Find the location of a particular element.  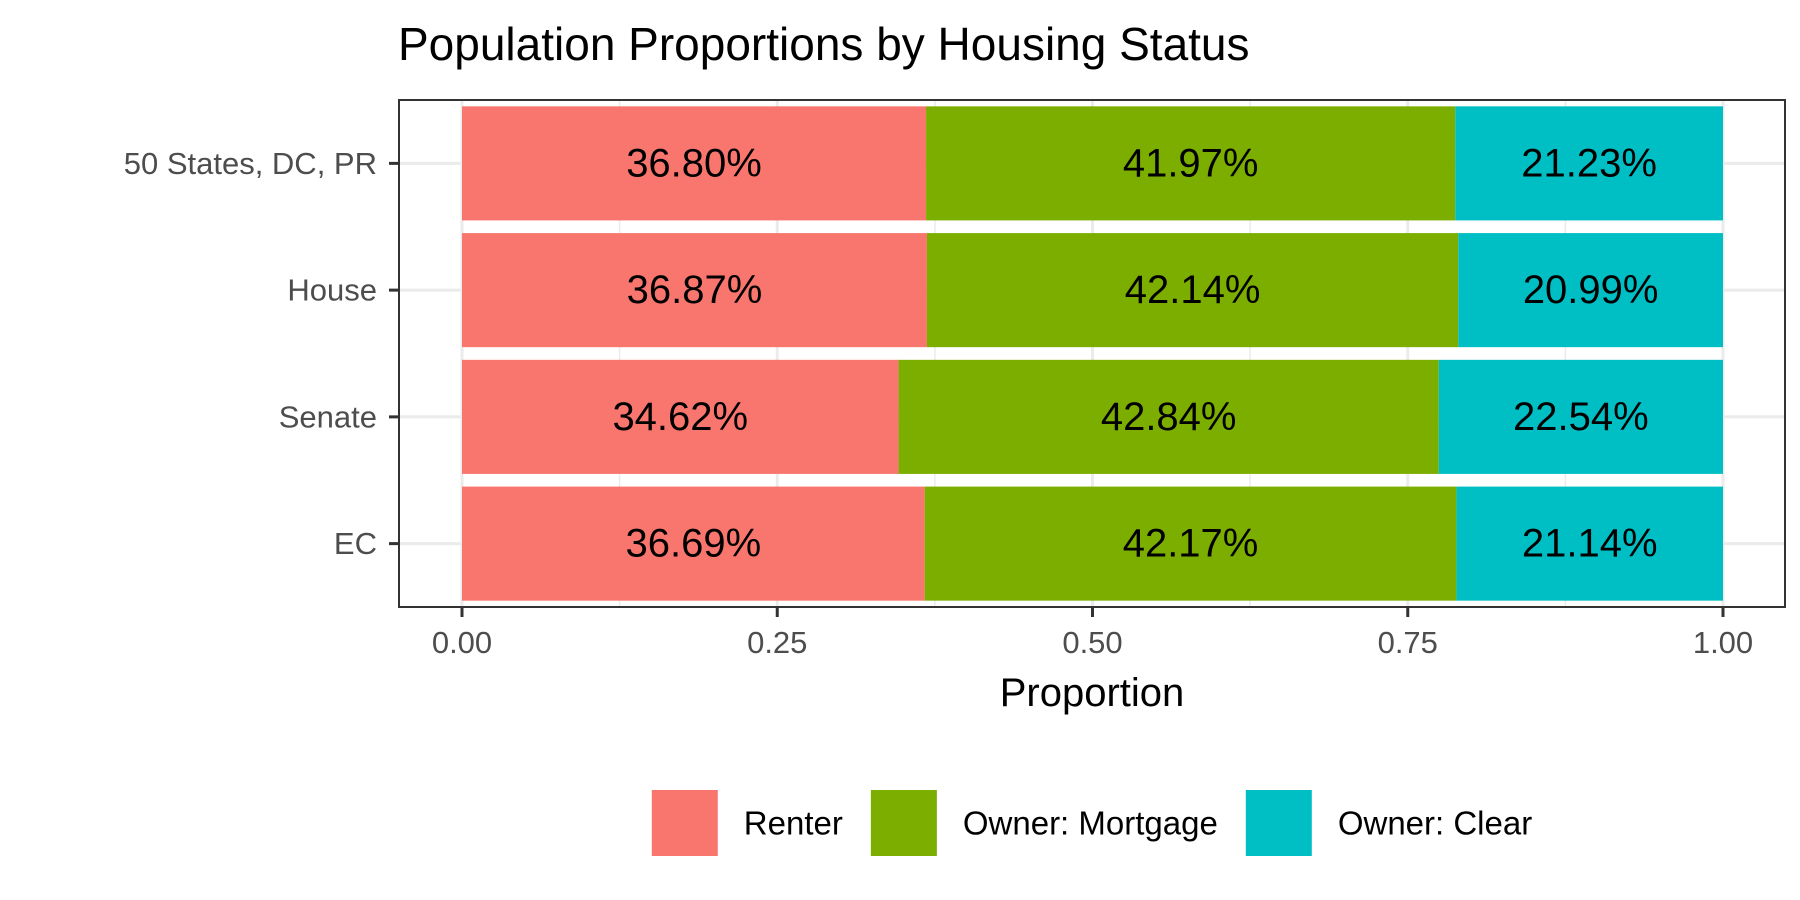

legend: Renter Owner: Mortgage Owner: Clear is located at coordinates (1091, 823).